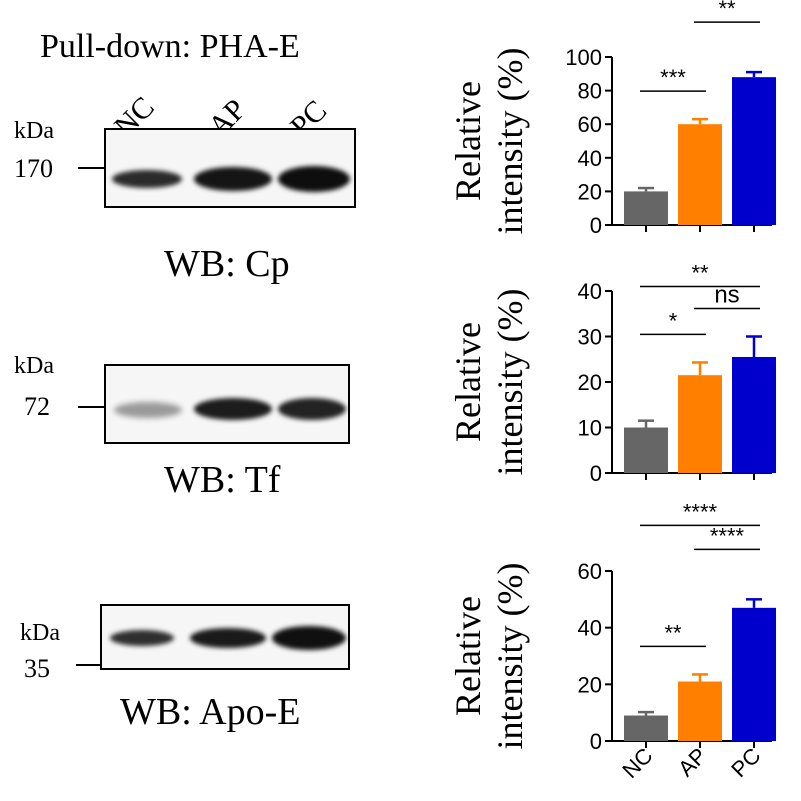  What do you see at coordinates (692, 762) in the screenshot?
I see `x-tick-label-ap: AP` at bounding box center [692, 762].